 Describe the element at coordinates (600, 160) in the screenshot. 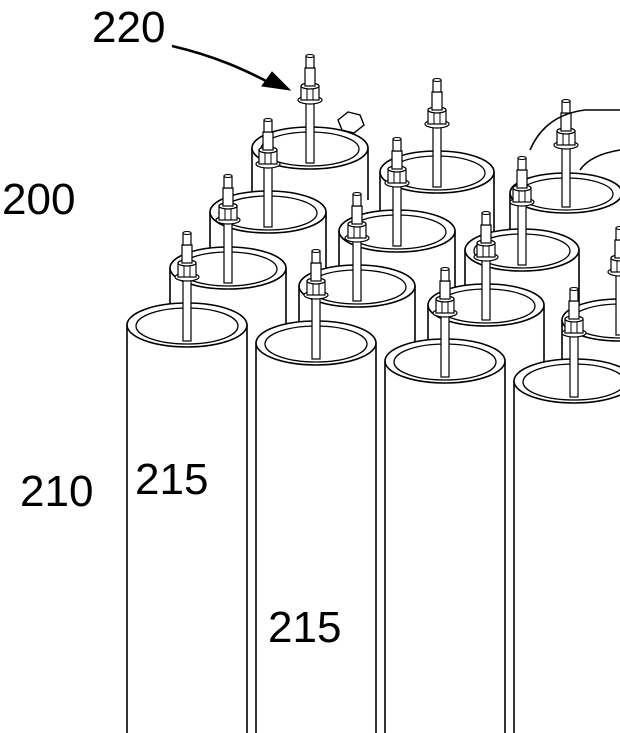

I see `pipe-lower` at that location.